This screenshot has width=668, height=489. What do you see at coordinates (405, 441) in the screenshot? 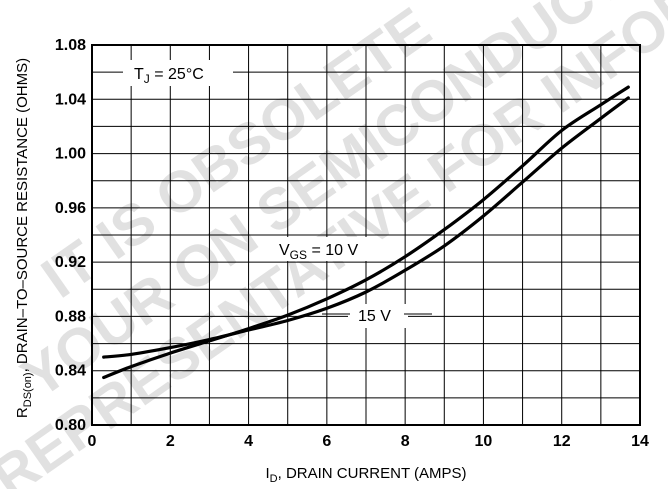
I see `x-tick-label: 8` at bounding box center [405, 441].